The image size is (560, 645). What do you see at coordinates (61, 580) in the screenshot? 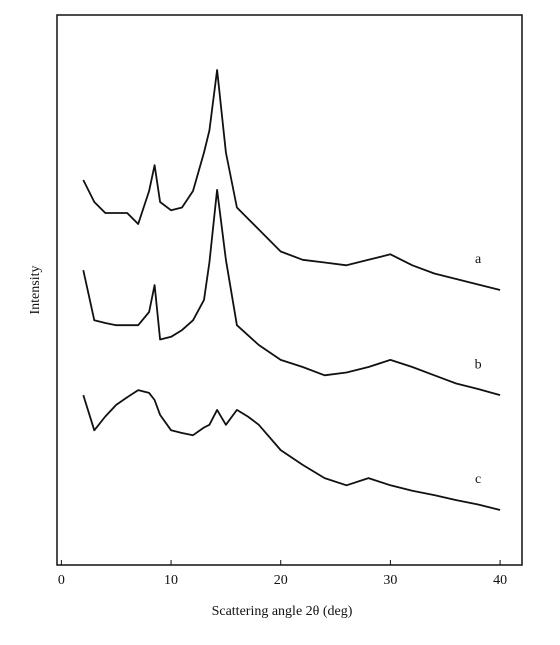
I see `x-tick-label: 0` at bounding box center [61, 580].